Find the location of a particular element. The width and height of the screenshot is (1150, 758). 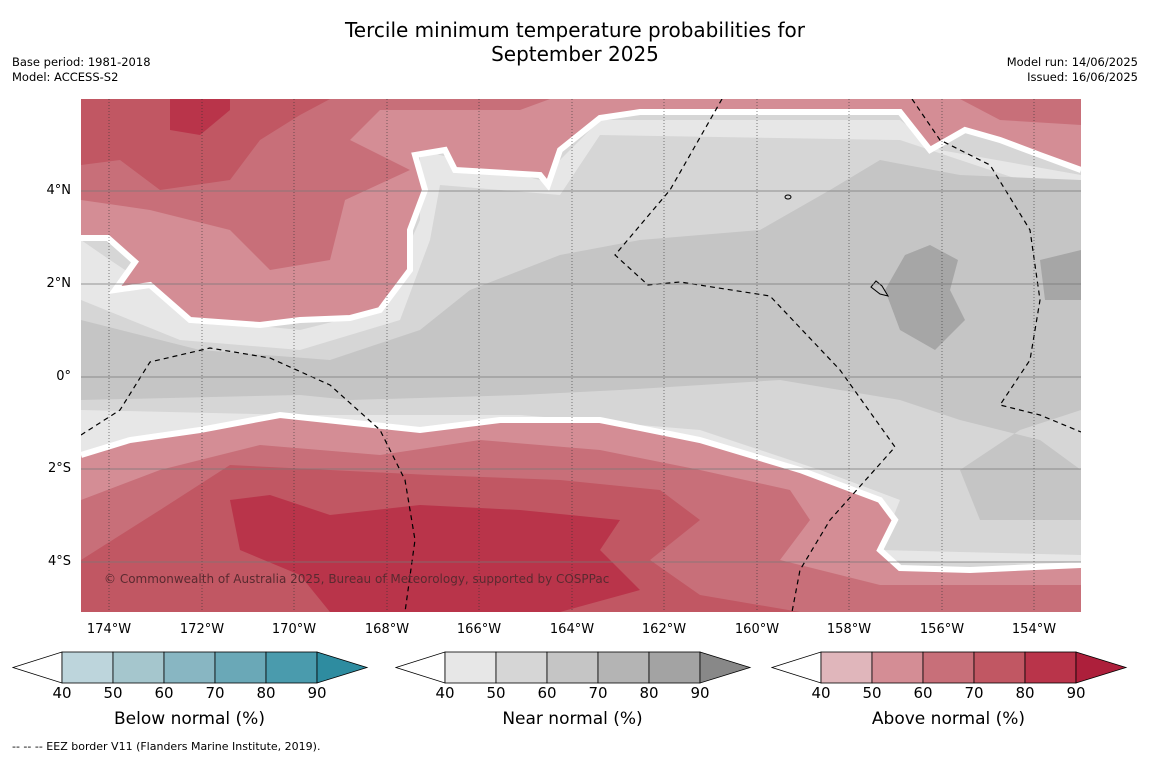

lon-label: 168°W is located at coordinates (387, 629).